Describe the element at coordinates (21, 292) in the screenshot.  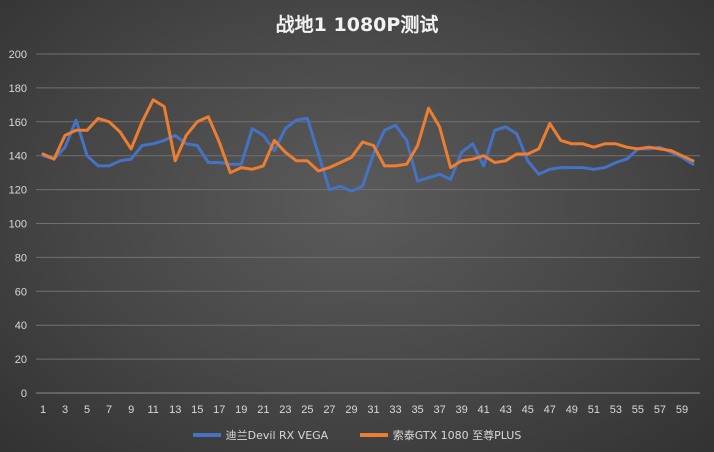
I see `y-tick-label: 60` at that location.